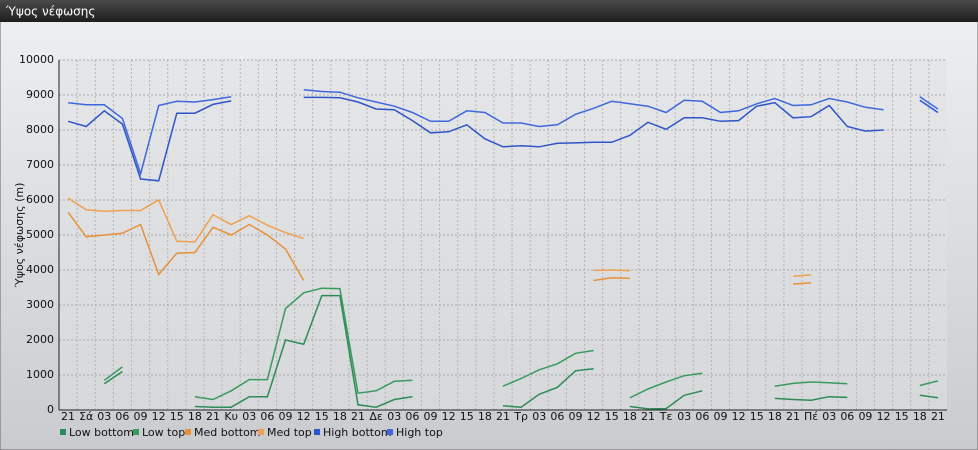 The image size is (978, 450). Describe the element at coordinates (376, 416) in the screenshot. I see `x-tick-label: Δε` at that location.